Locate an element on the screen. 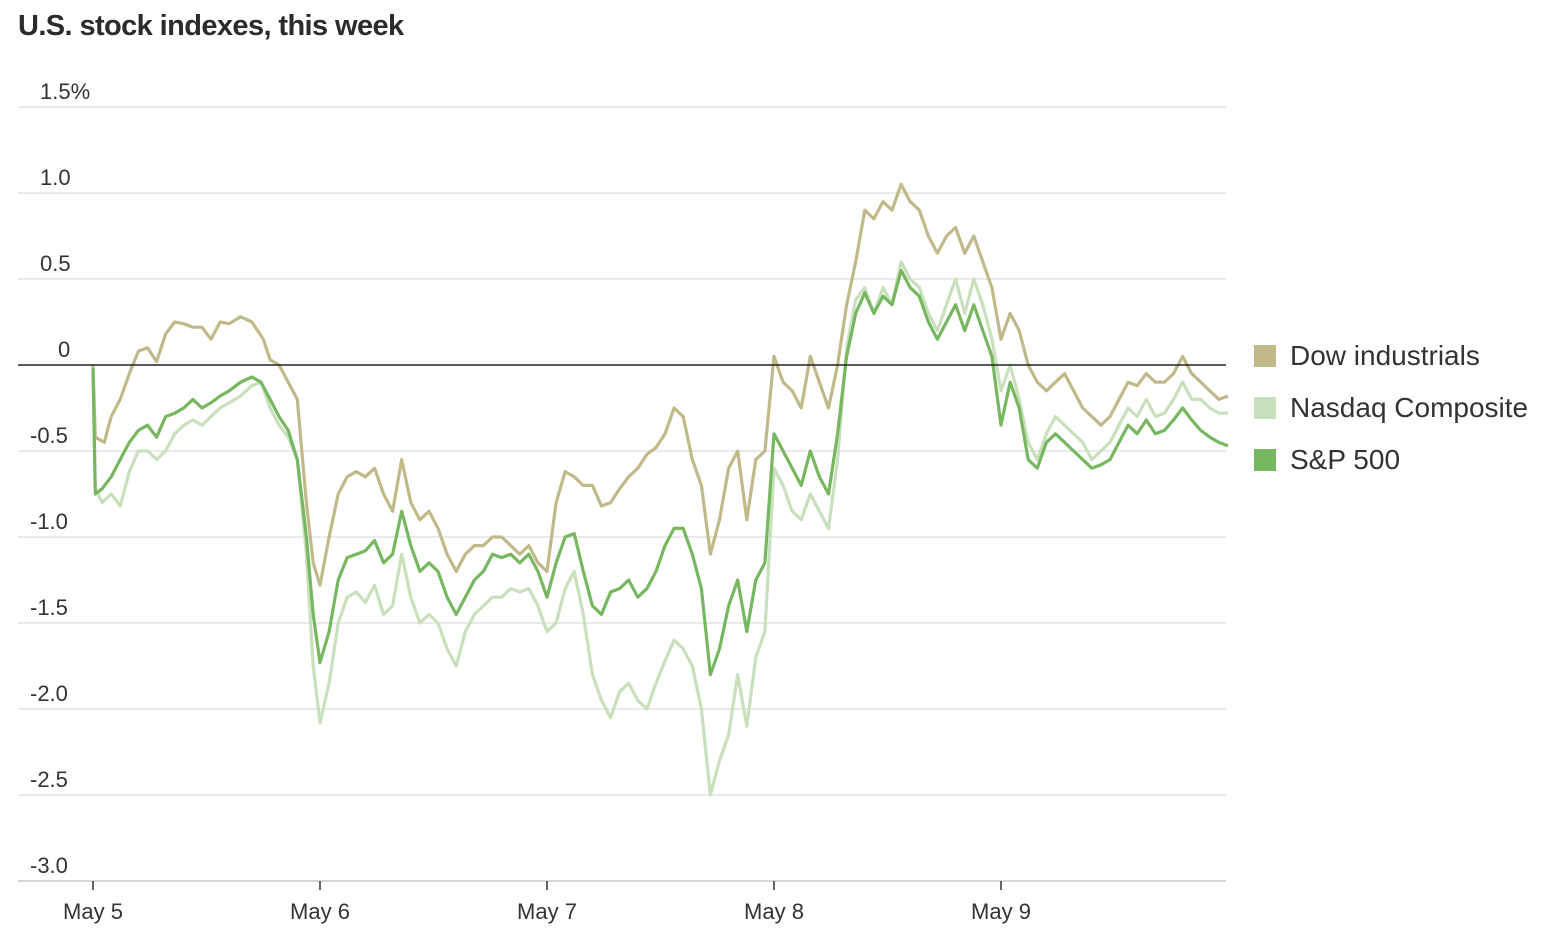  legend: Dow industrials Nasdaq Composite S&P 500 is located at coordinates (1391, 408).